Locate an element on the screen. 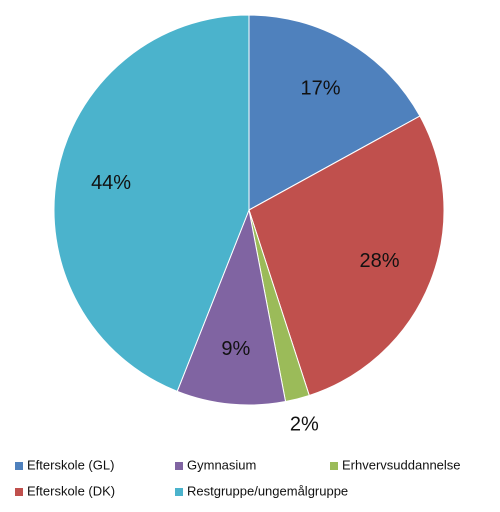 This screenshot has height=512, width=500. value-label: 2% is located at coordinates (304, 425).